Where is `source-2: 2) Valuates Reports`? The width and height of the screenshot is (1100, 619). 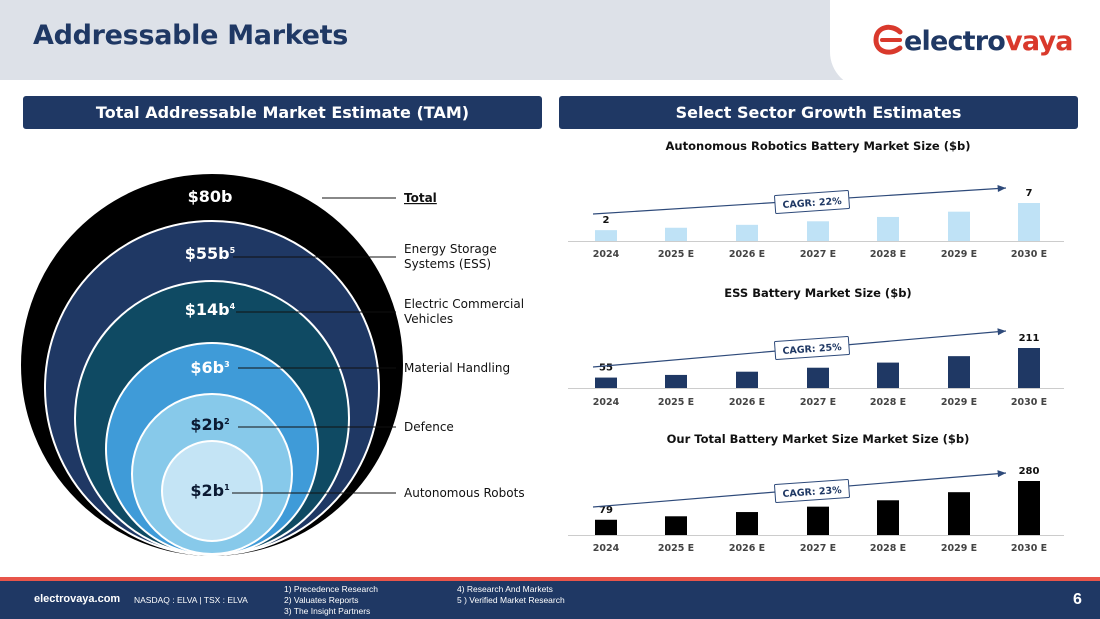
source-2: 2) Valuates Reports is located at coordinates (321, 600).